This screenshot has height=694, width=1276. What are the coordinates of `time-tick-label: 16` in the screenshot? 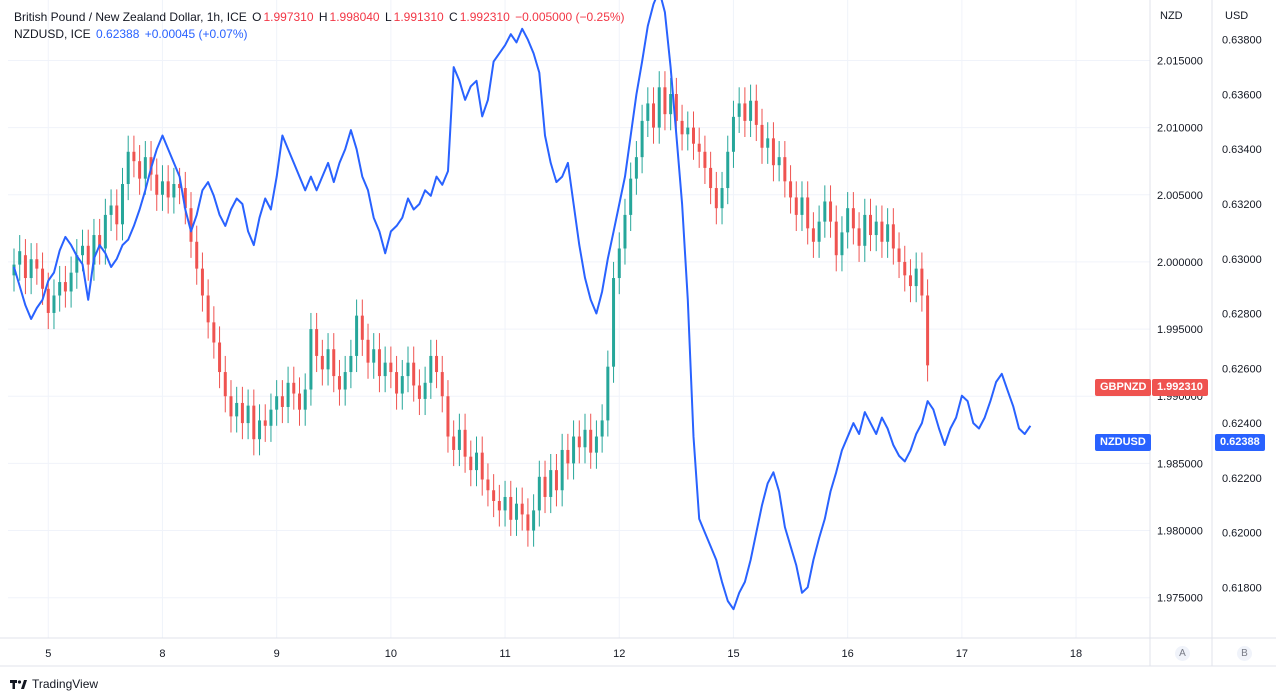 It's located at (848, 654).